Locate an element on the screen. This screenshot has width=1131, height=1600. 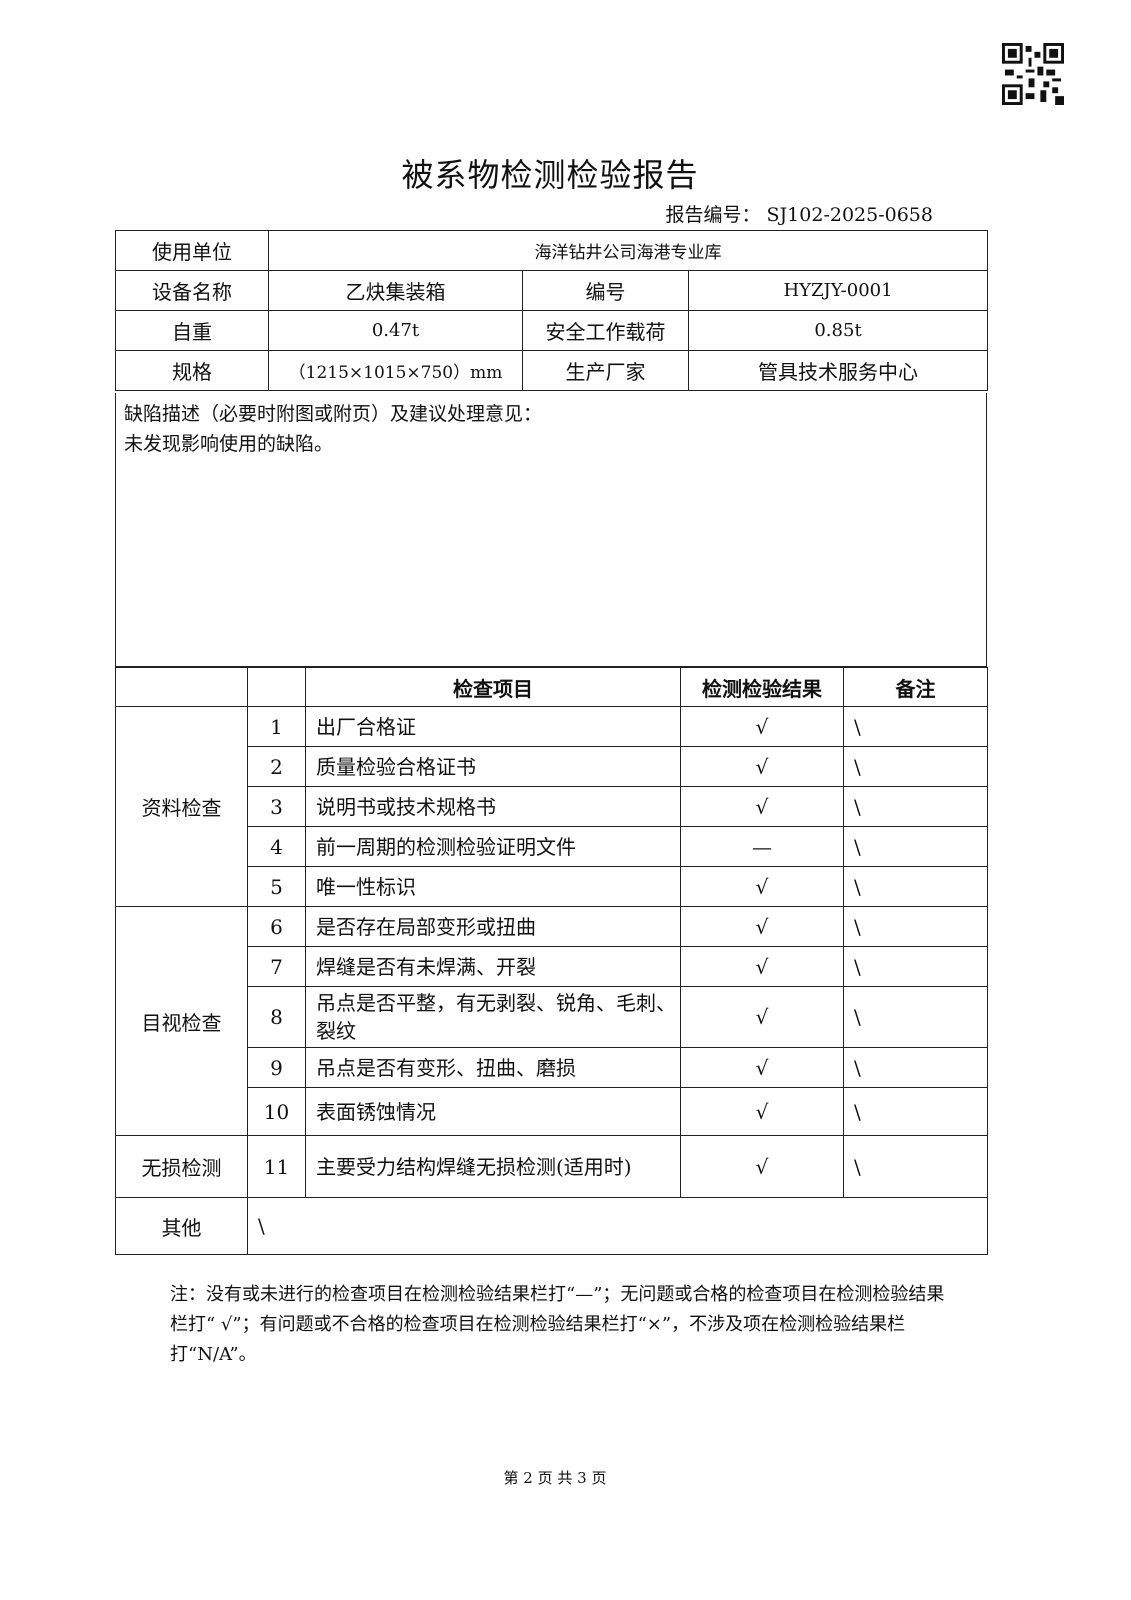
defect-label: 缺陷描述（必要时附图或附页）及建议处理意见： is located at coordinates (333, 414).